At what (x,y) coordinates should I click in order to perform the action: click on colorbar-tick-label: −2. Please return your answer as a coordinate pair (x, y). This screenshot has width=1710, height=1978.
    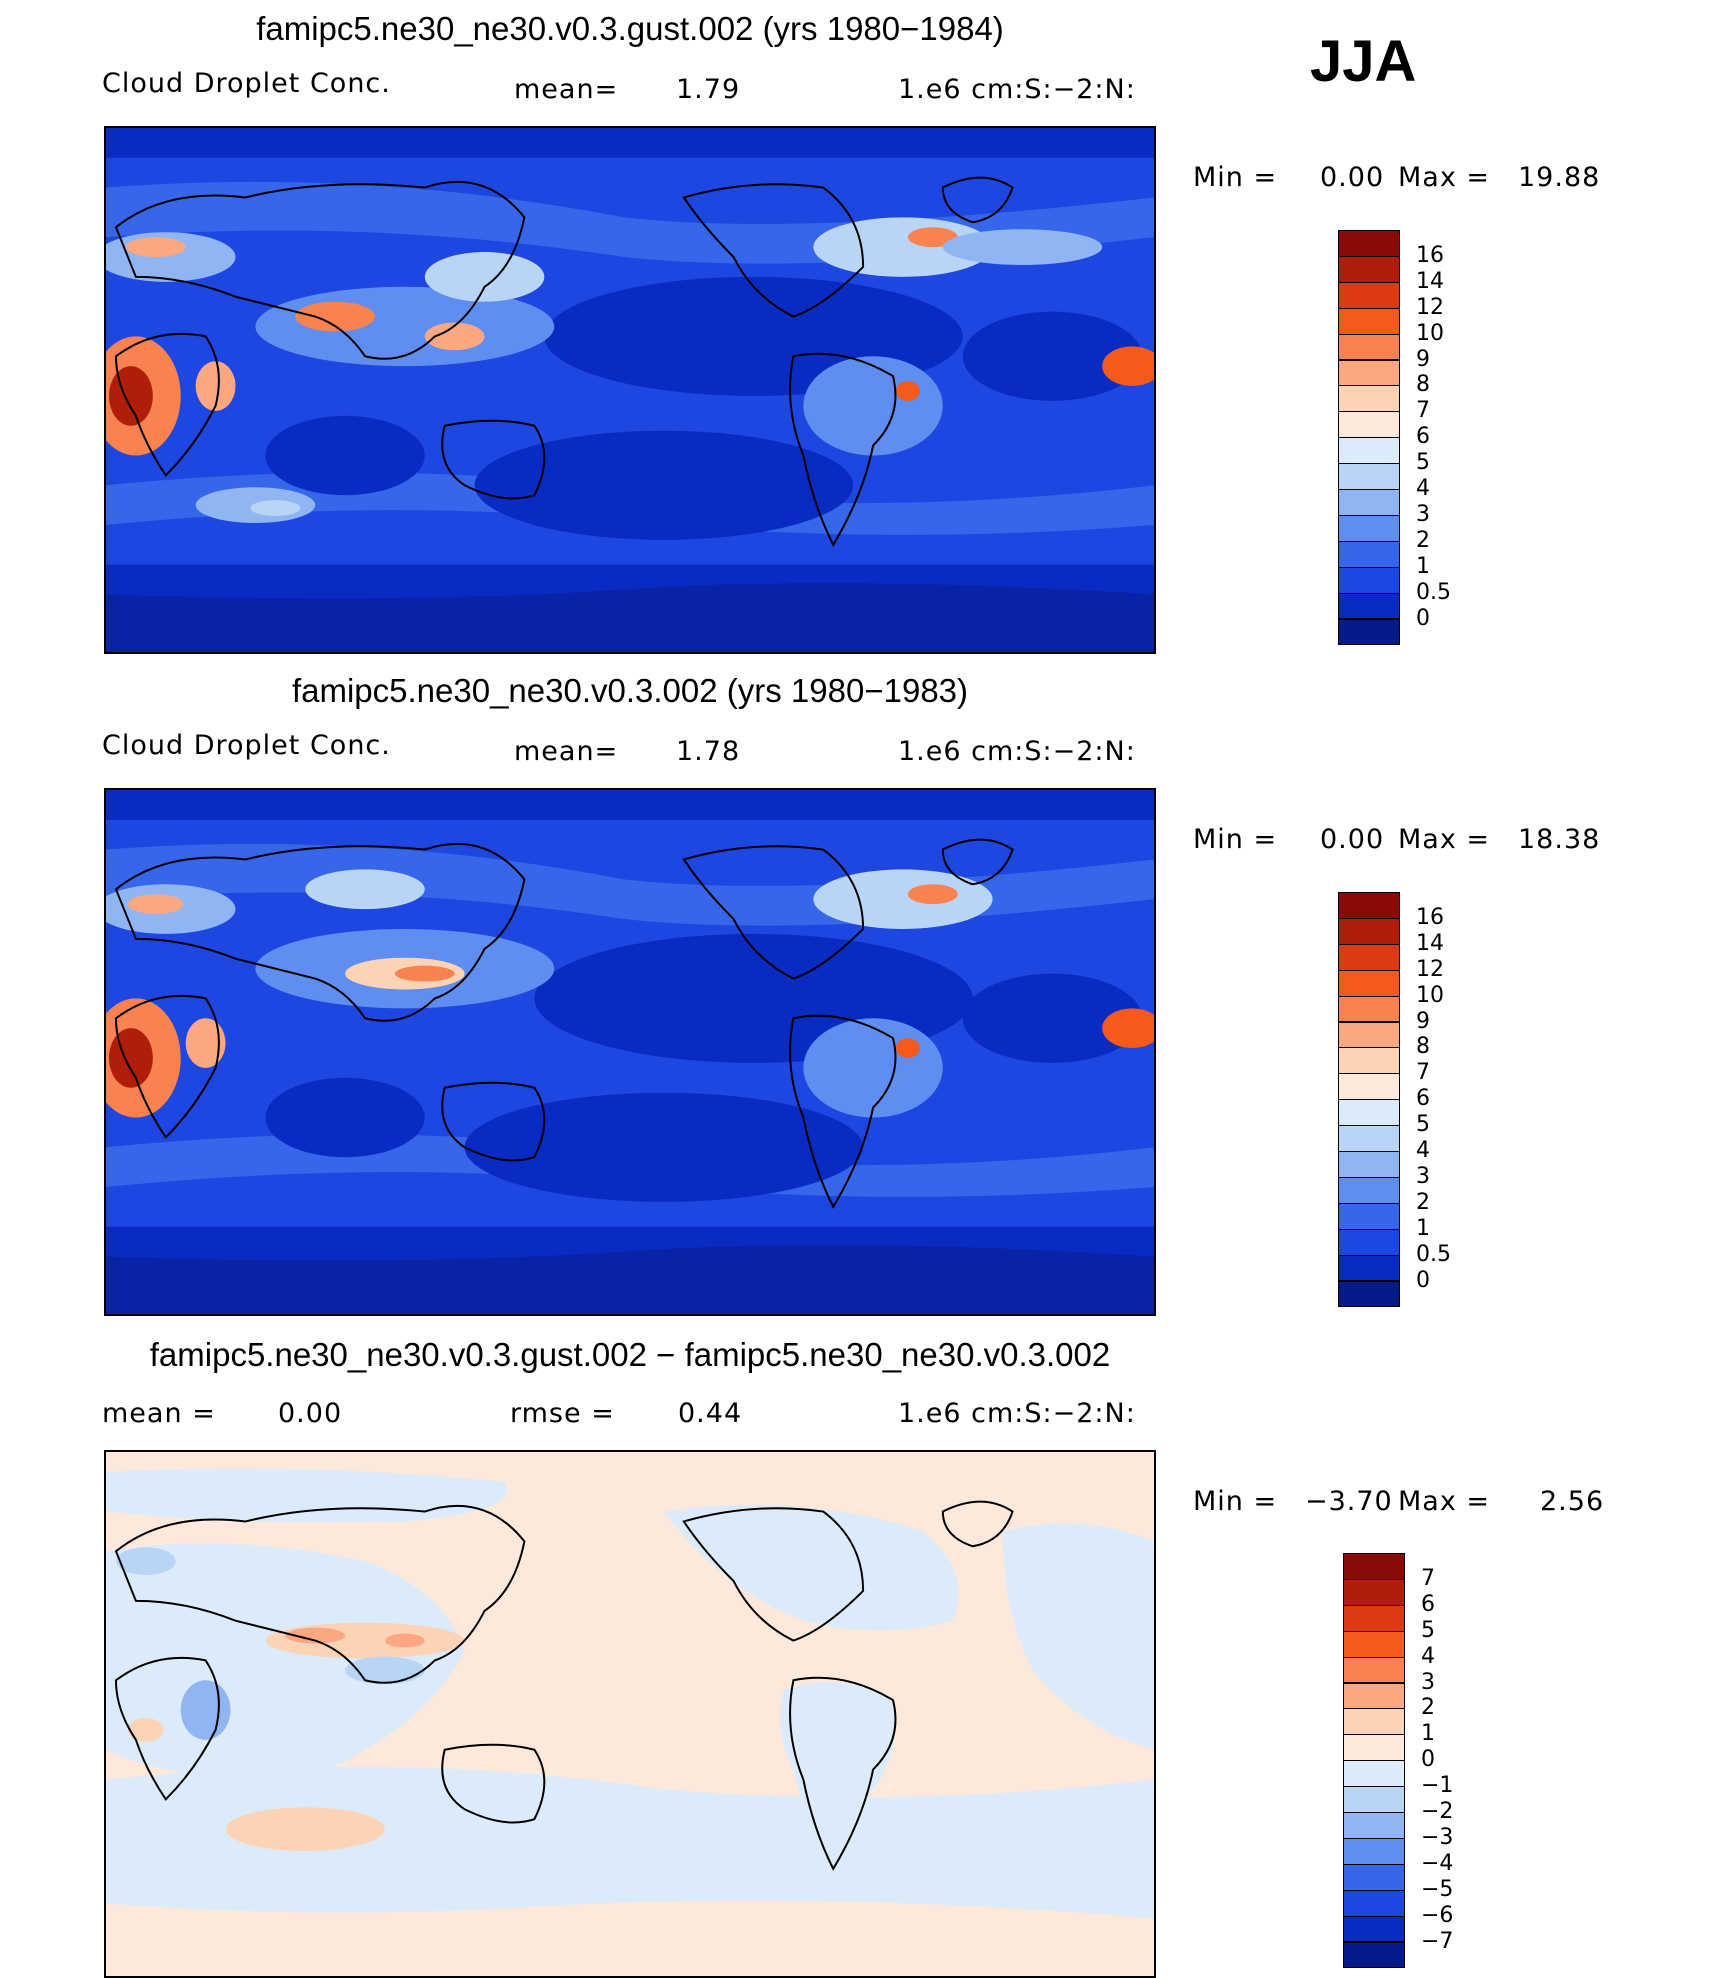
    Looking at the image, I should click on (1437, 1811).